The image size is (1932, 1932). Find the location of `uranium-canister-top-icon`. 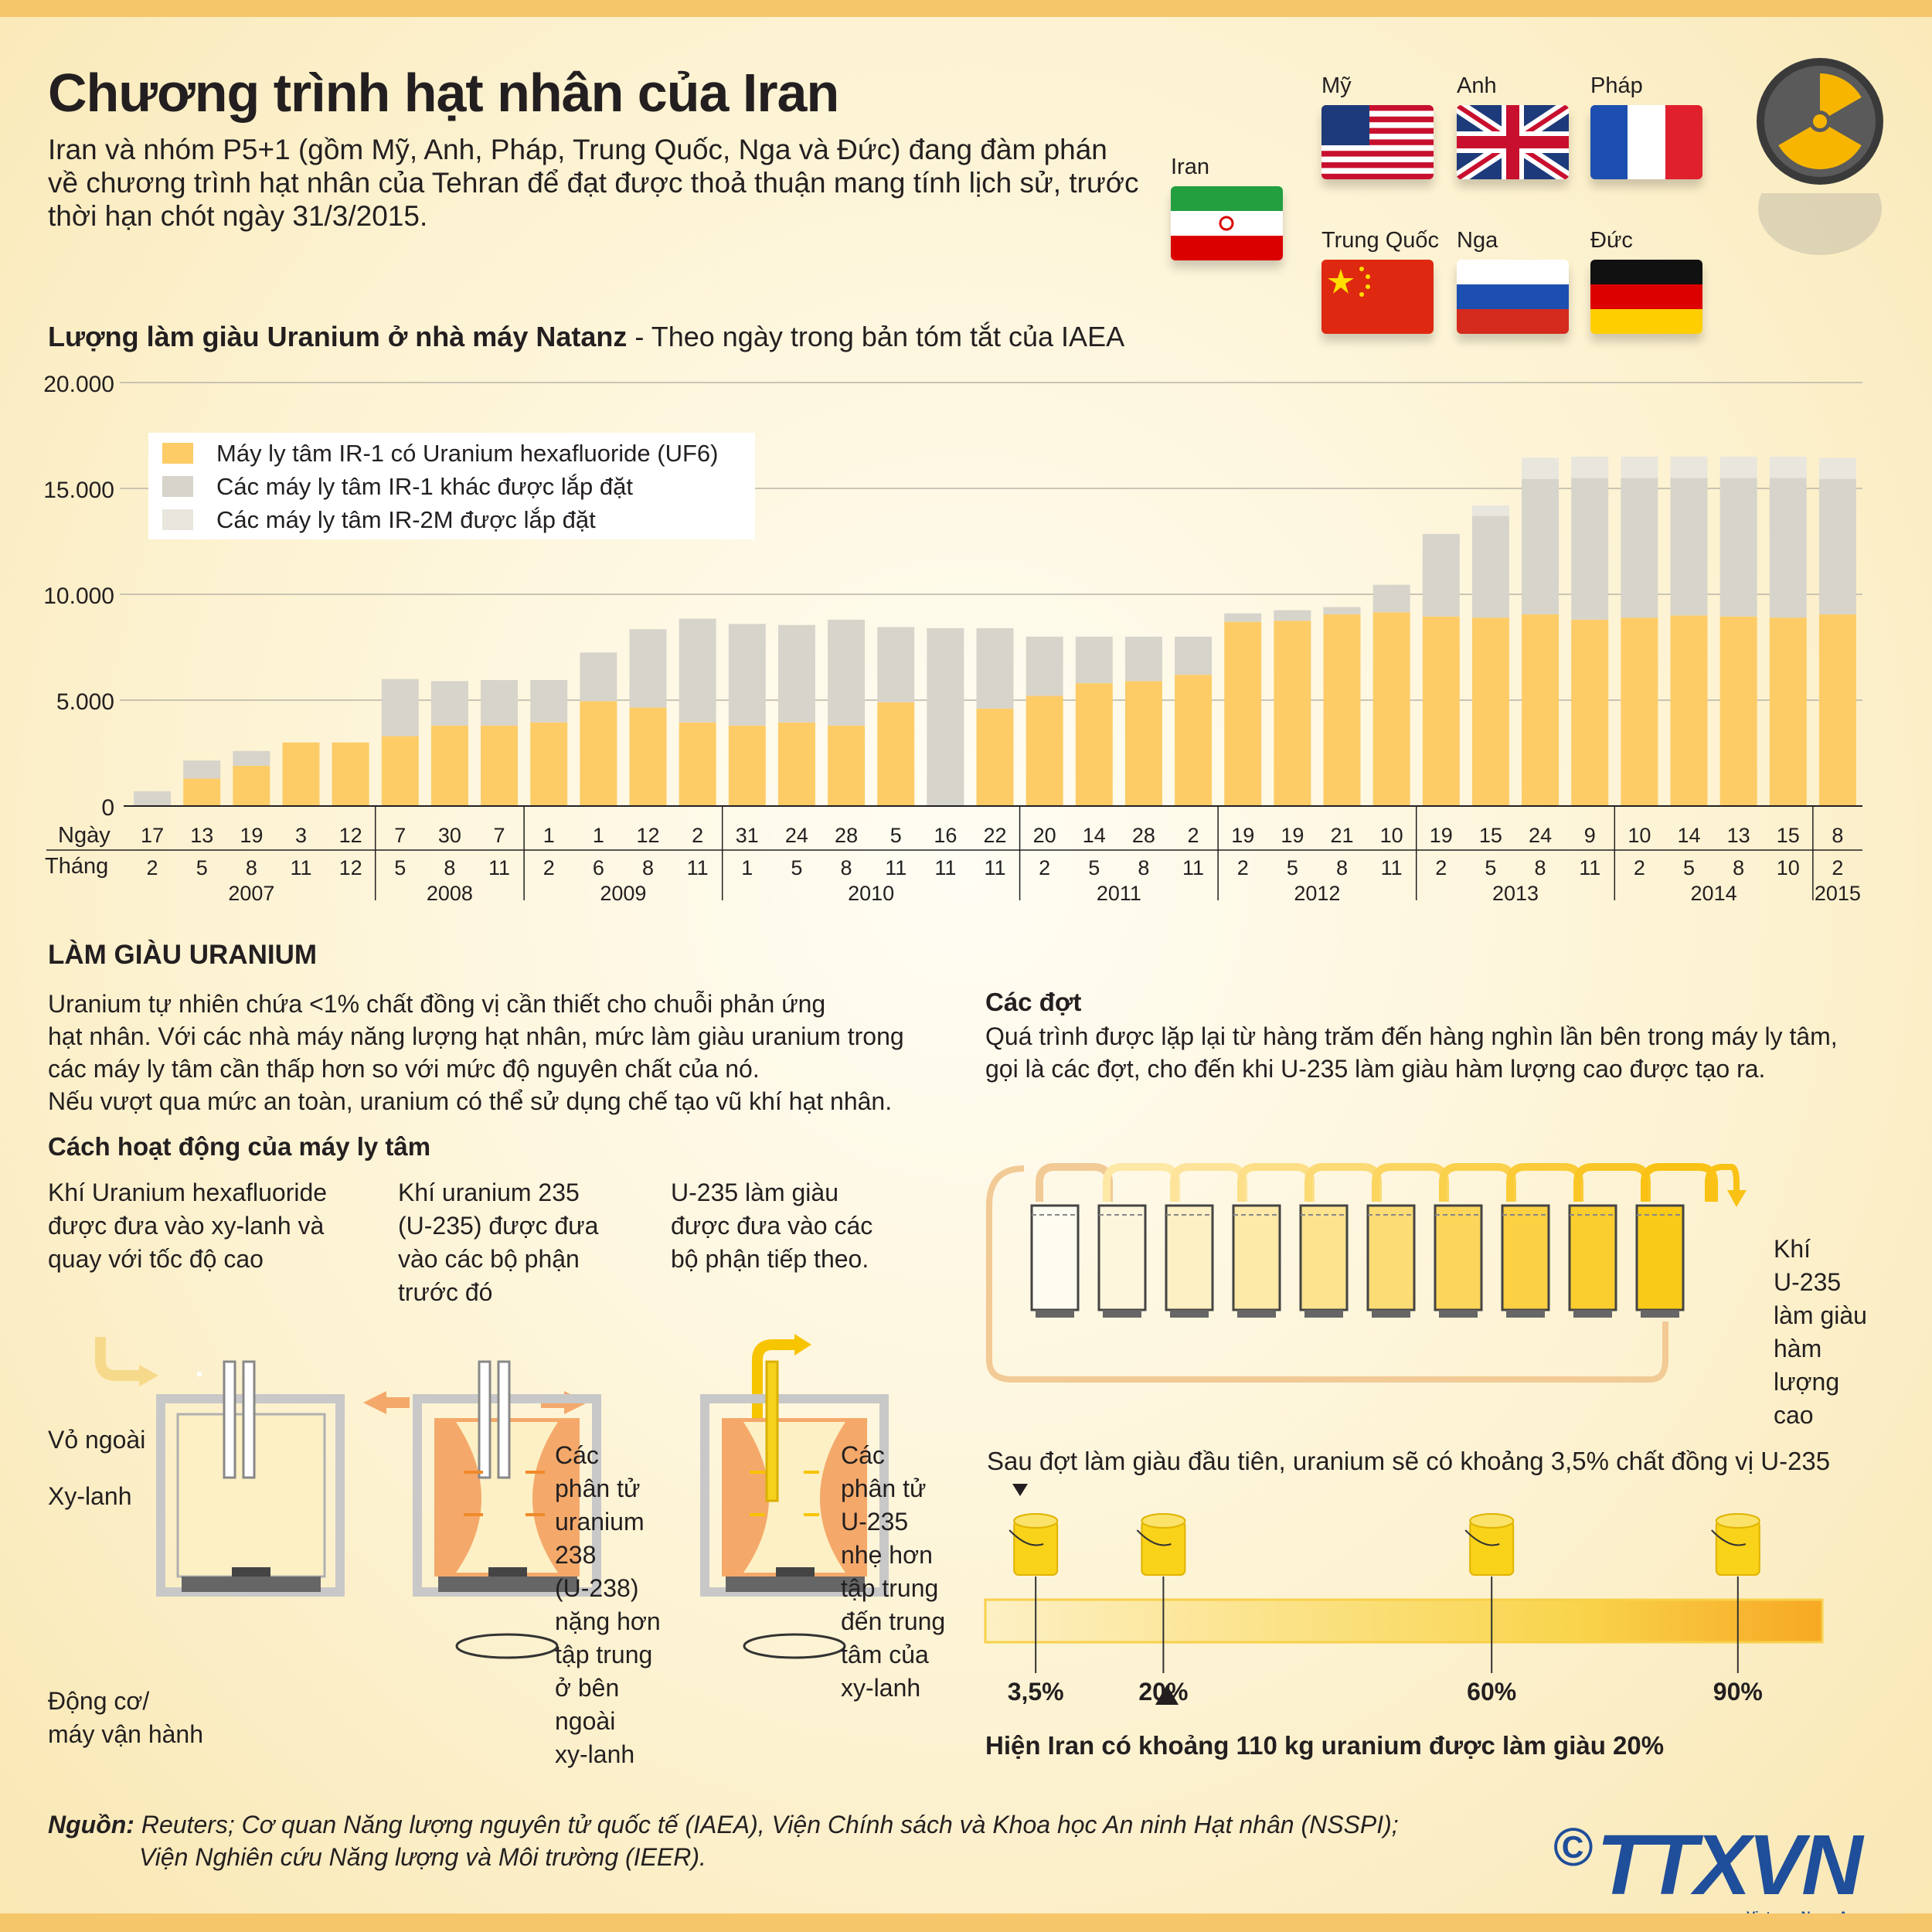

uranium-canister-top-icon is located at coordinates (1163, 1521).